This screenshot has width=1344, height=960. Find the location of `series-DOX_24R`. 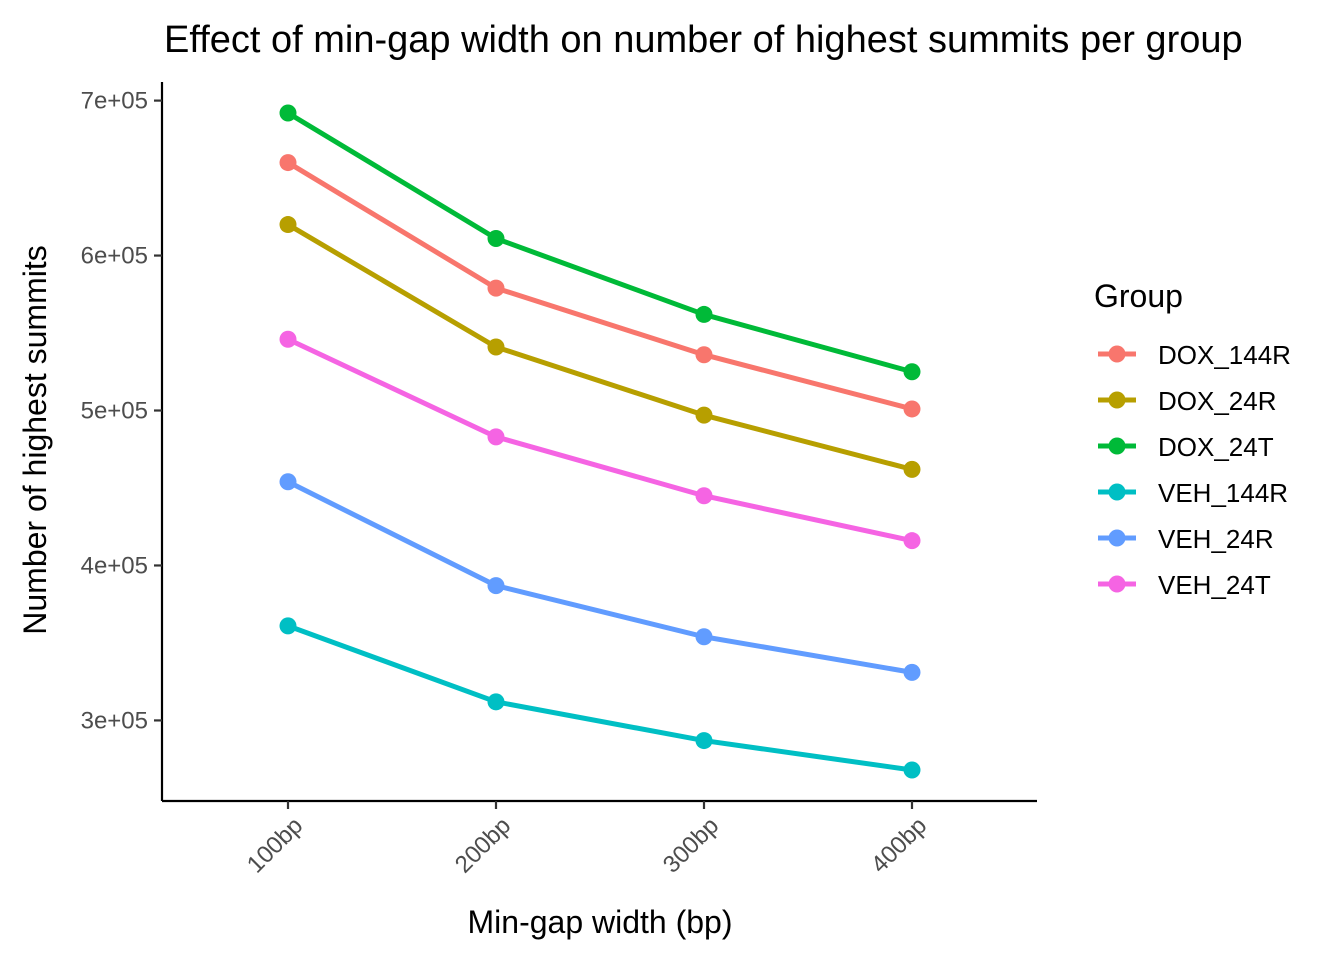

series-DOX_24R is located at coordinates (600, 347).